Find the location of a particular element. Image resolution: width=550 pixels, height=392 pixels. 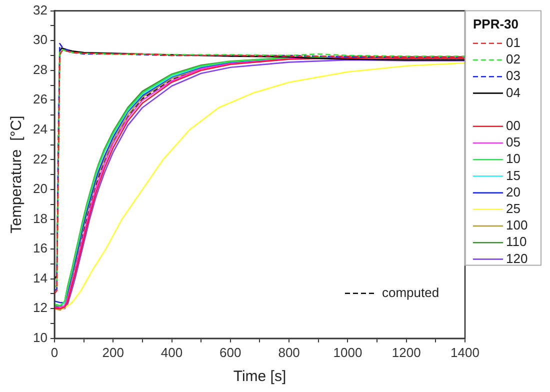

legend-title: PPR-30 is located at coordinates (496, 24).